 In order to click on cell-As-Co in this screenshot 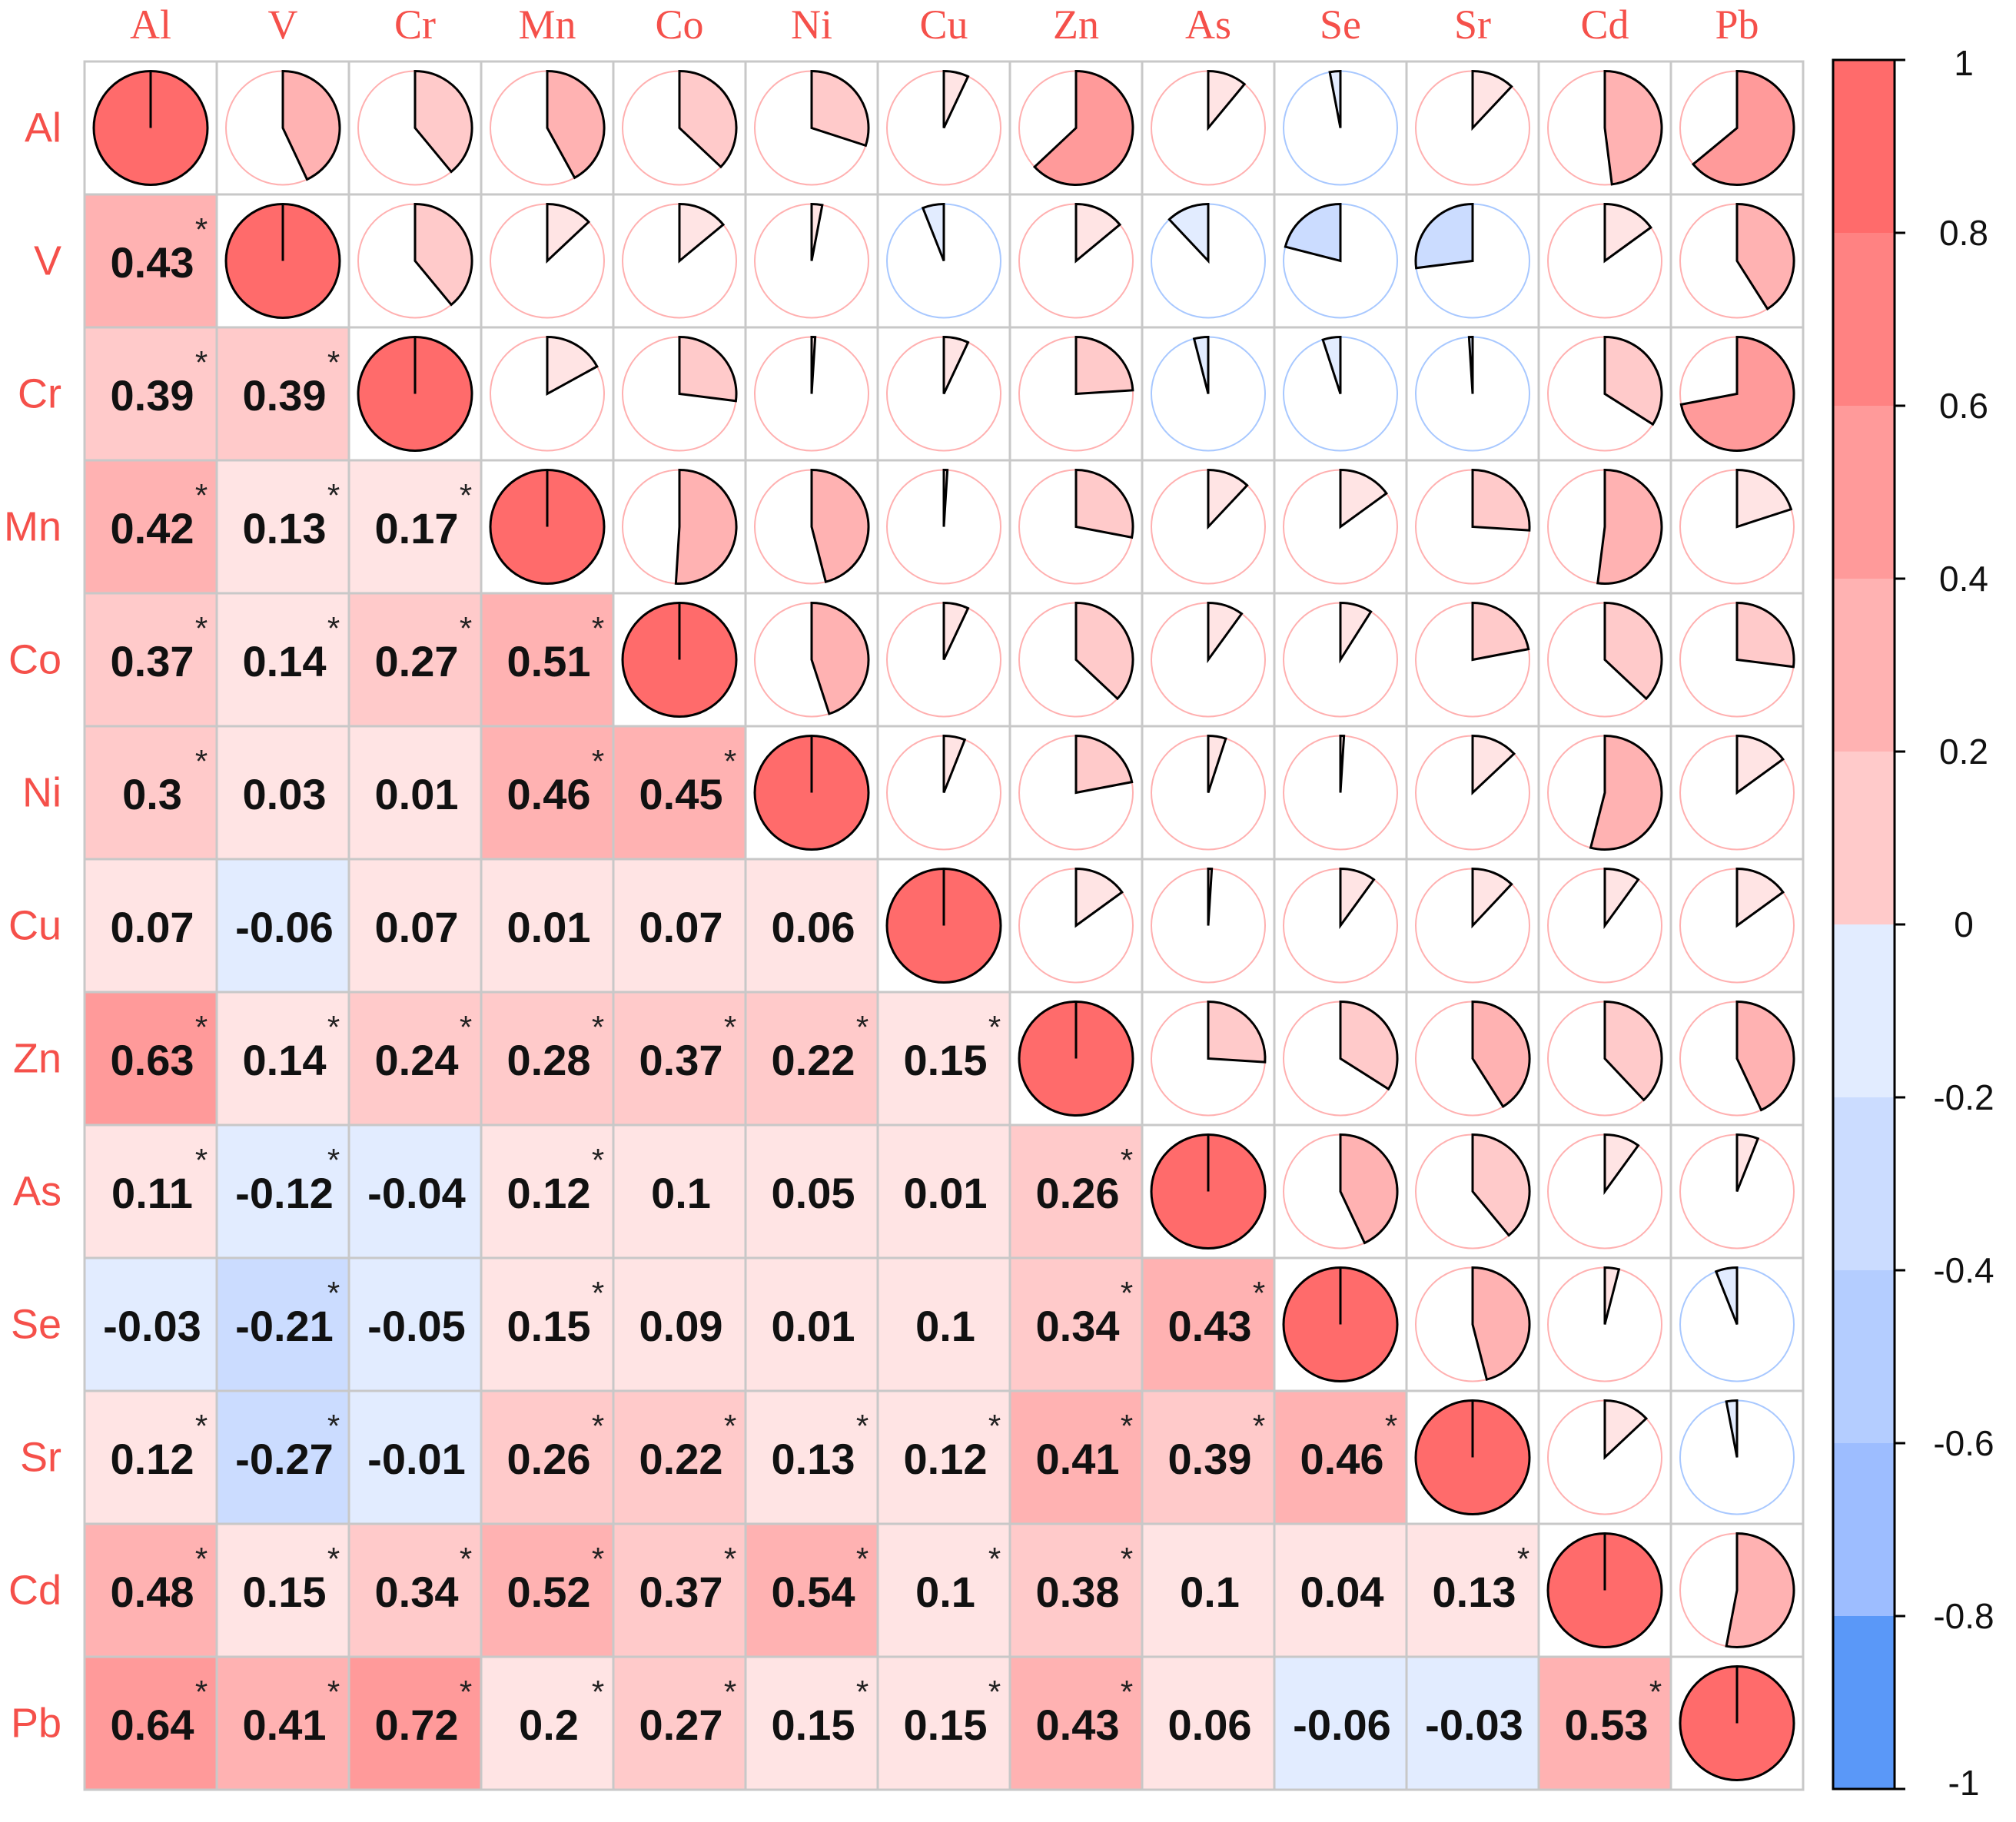, I will do `click(679, 1191)`.